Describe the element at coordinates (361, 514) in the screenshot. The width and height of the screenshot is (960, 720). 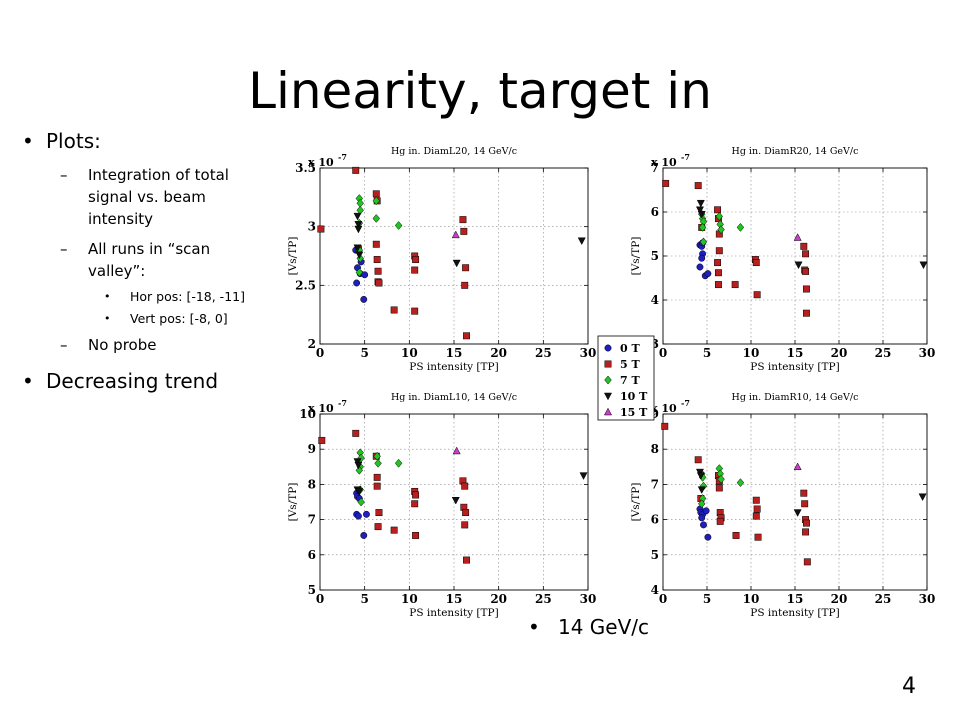
I see `series-0t` at that location.